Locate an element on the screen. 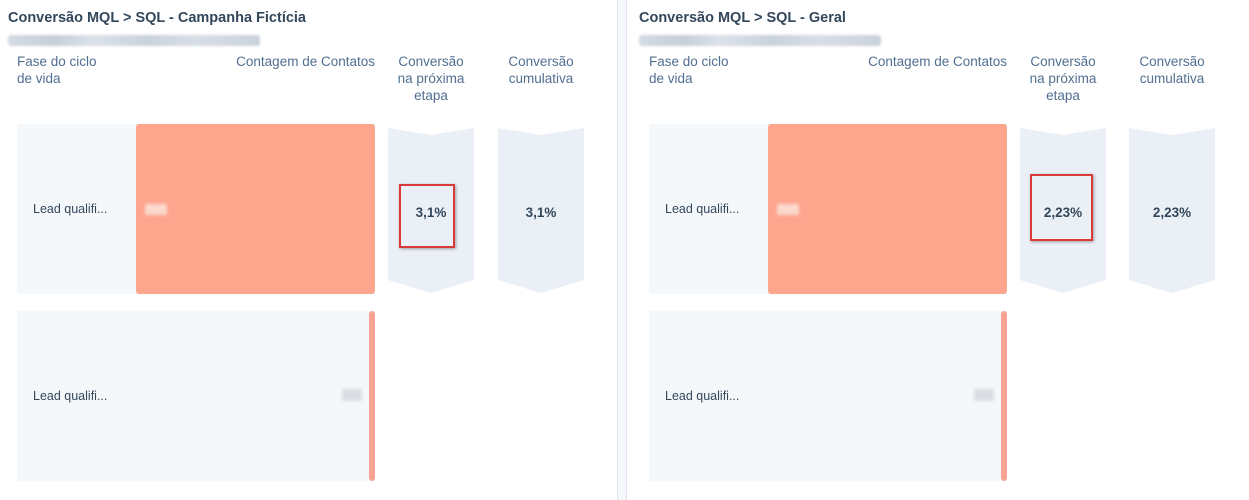  conversion-next-step-value: 3,1% is located at coordinates (431, 212).